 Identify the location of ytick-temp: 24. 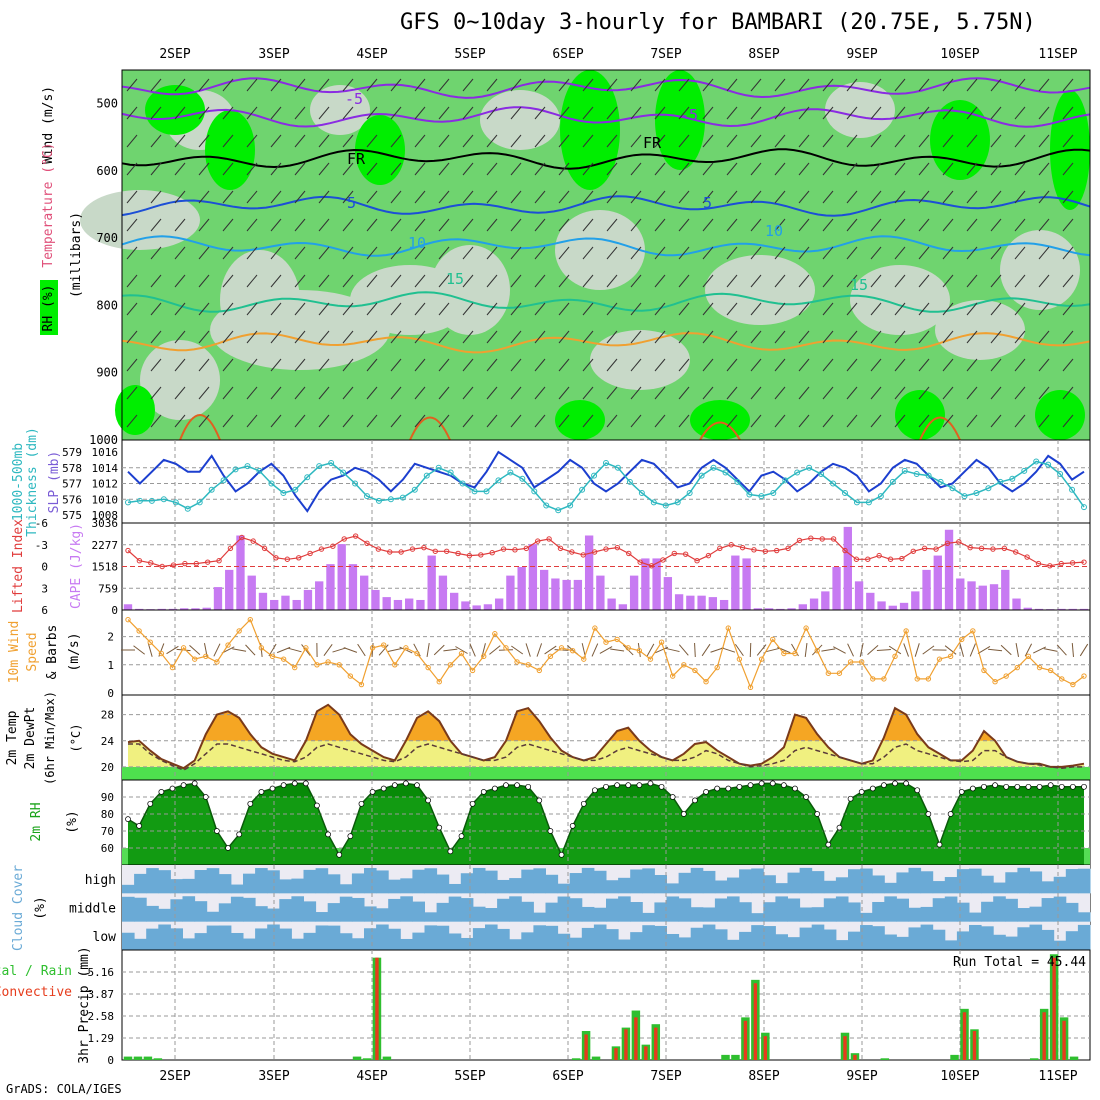
(108, 741).